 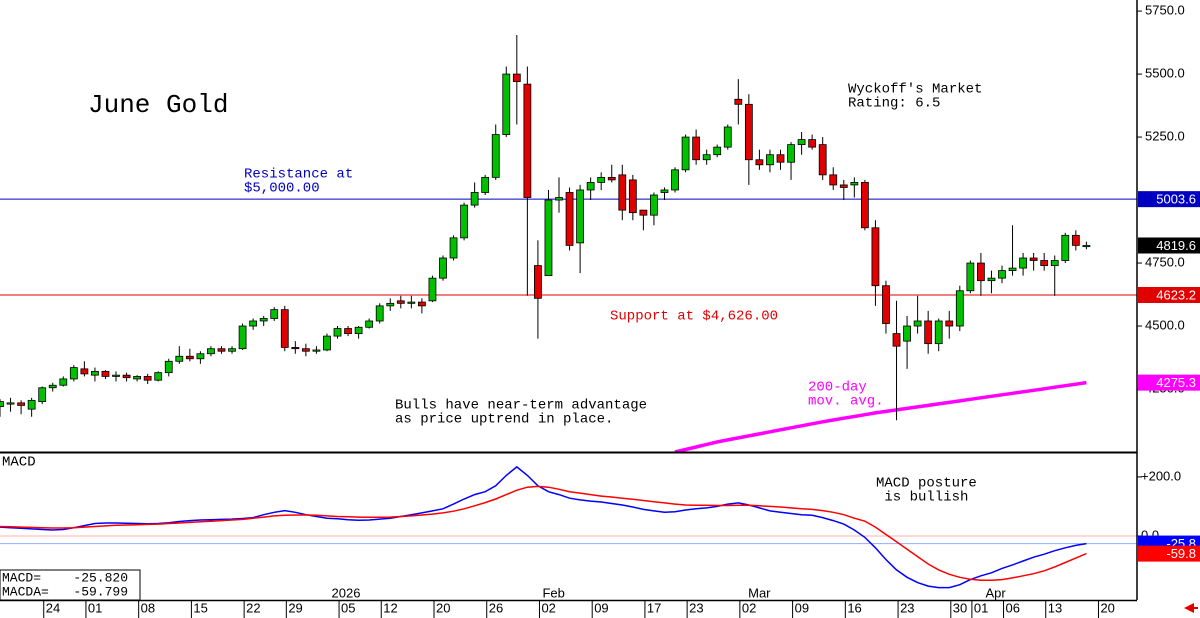 What do you see at coordinates (749, 607) in the screenshot?
I see `x-tick-label: 02` at bounding box center [749, 607].